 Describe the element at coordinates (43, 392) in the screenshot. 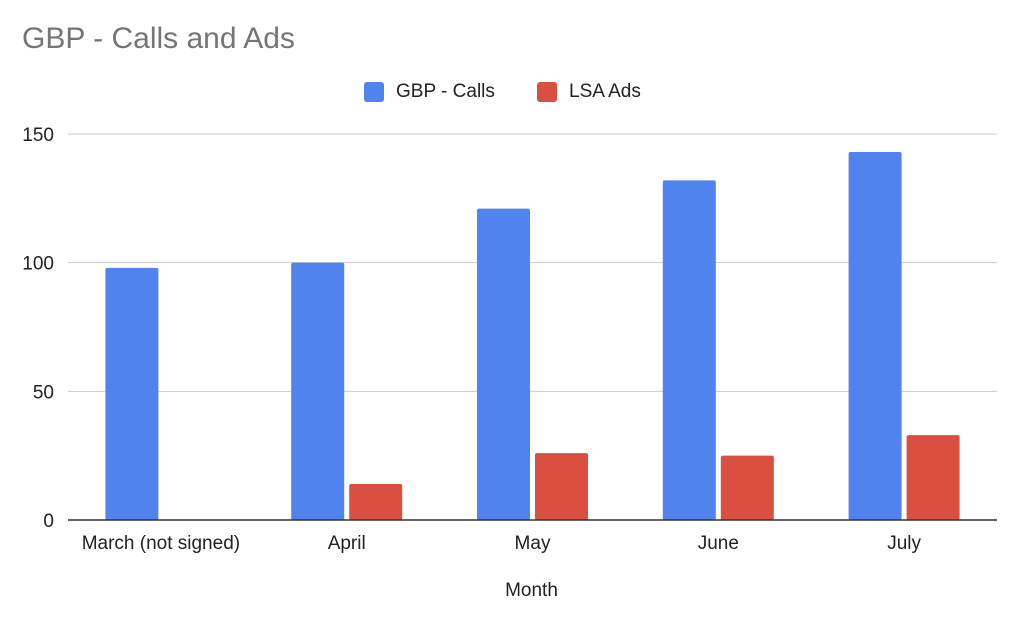

I see `y-tick-label: 50` at that location.